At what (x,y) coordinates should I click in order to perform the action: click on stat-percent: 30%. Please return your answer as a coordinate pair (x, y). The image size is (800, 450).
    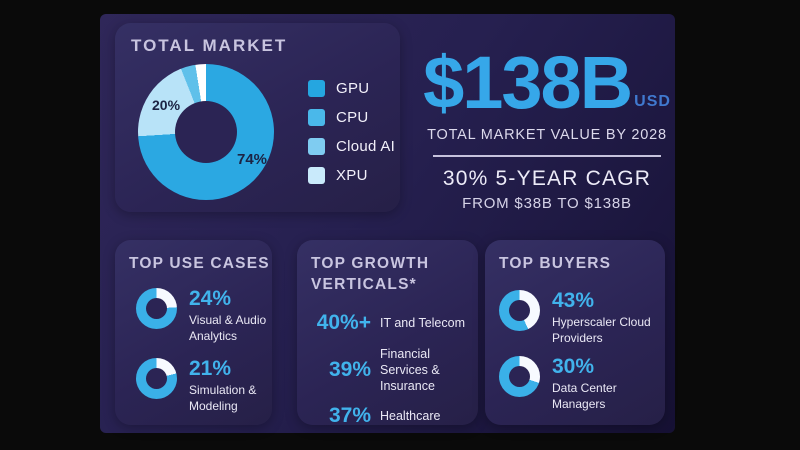
    Looking at the image, I should click on (573, 366).